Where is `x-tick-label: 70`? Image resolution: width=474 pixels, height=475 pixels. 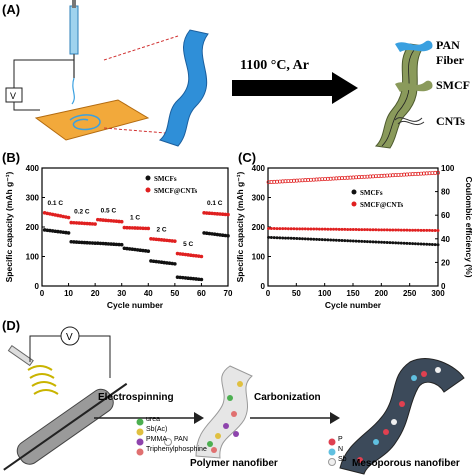
x-tick-label: 70 is located at coordinates (228, 293).